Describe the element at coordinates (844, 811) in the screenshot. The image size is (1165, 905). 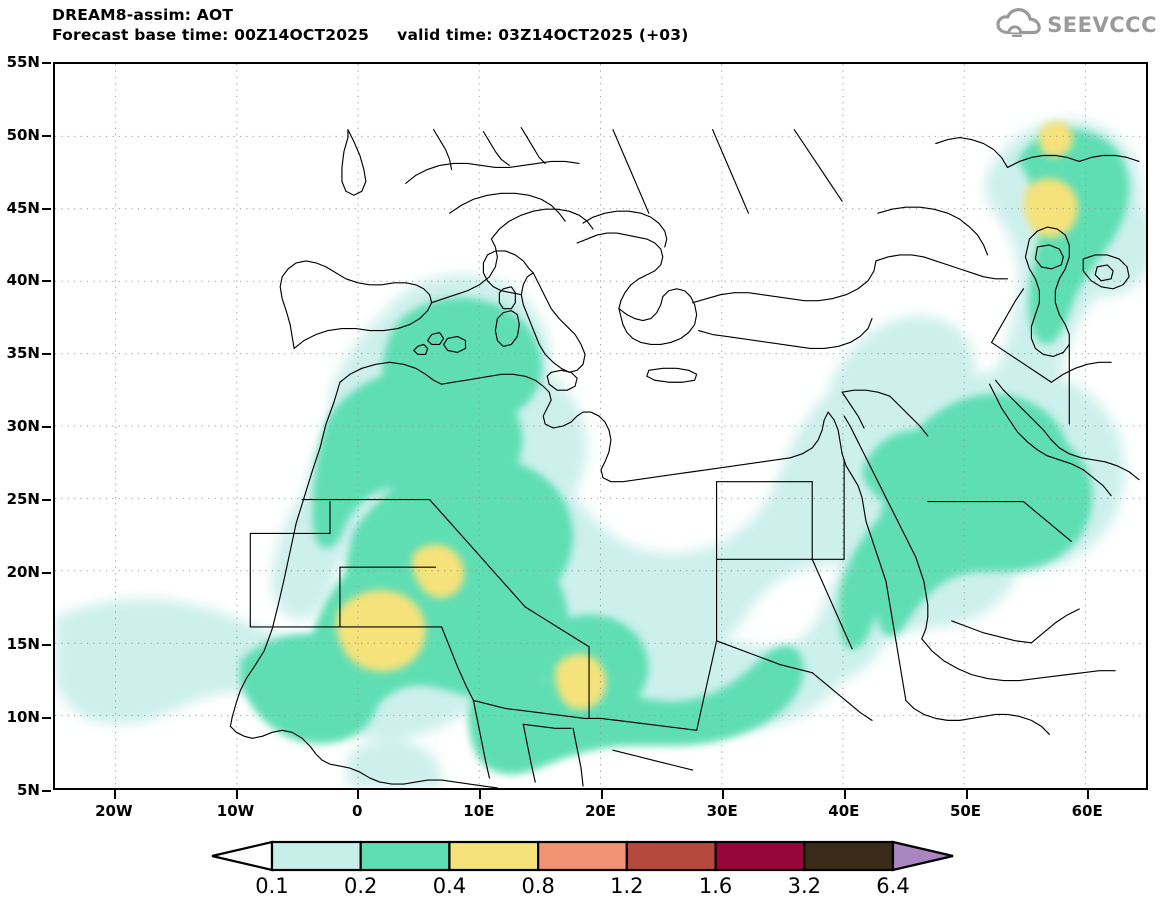
I see `x-tick-label-40E: 40E` at that location.